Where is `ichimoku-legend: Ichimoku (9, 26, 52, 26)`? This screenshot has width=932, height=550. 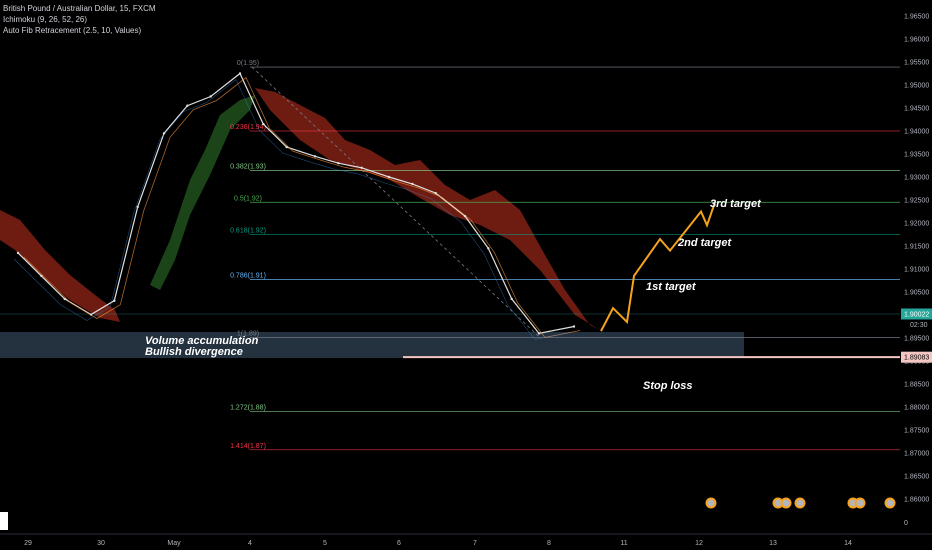
ichimoku-legend: Ichimoku (9, 26, 52, 26) is located at coordinates (45, 19).